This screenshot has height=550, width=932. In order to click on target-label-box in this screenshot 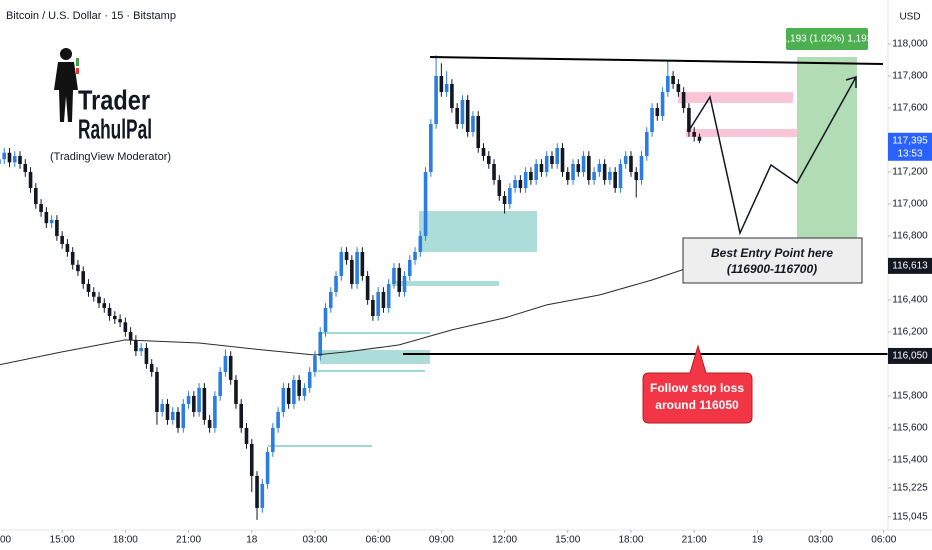, I will do `click(827, 39)`.